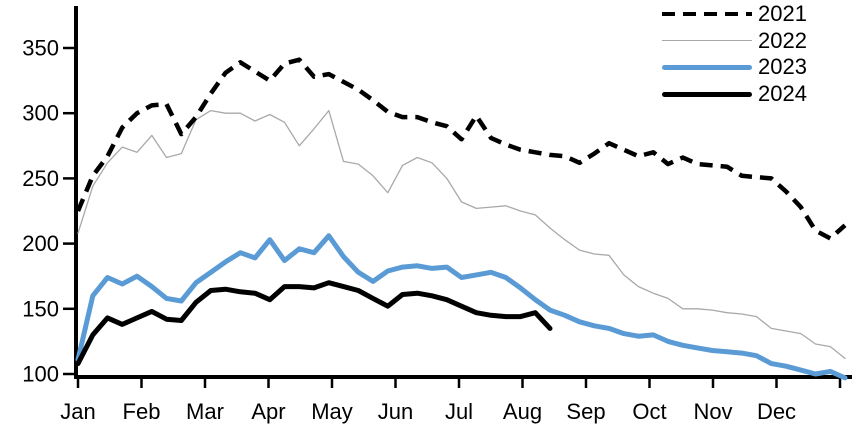  Describe the element at coordinates (522, 411) in the screenshot. I see `x-tick-label: Aug` at that location.